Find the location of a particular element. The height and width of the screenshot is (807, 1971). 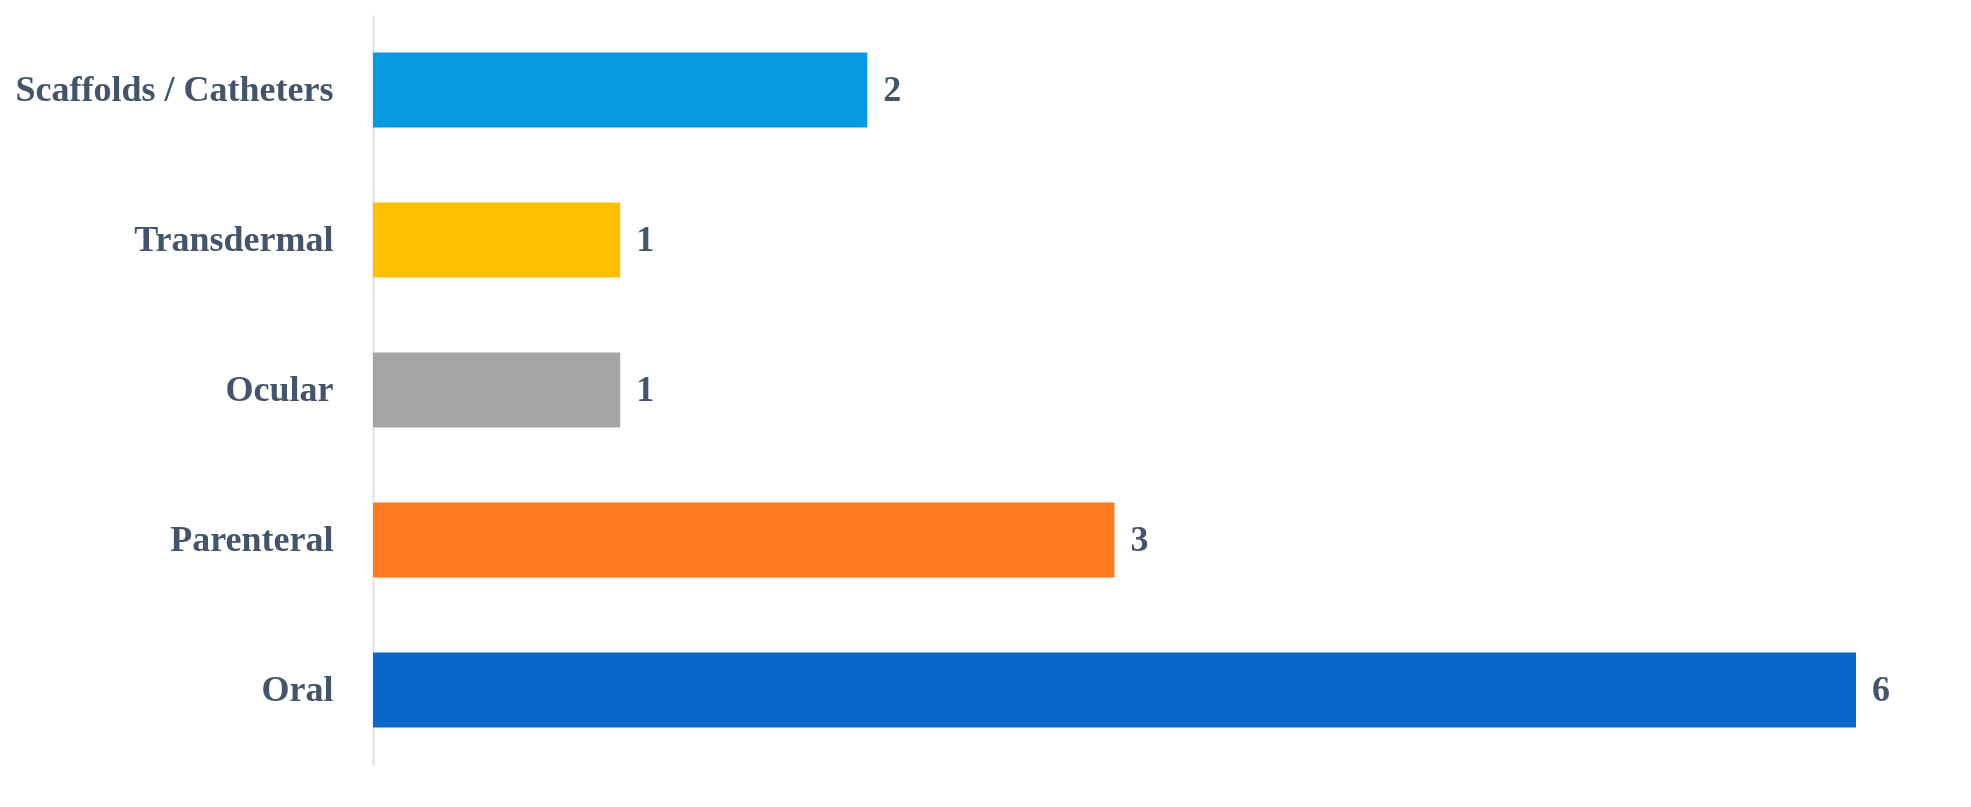

data-label: 3 is located at coordinates (1139, 539).